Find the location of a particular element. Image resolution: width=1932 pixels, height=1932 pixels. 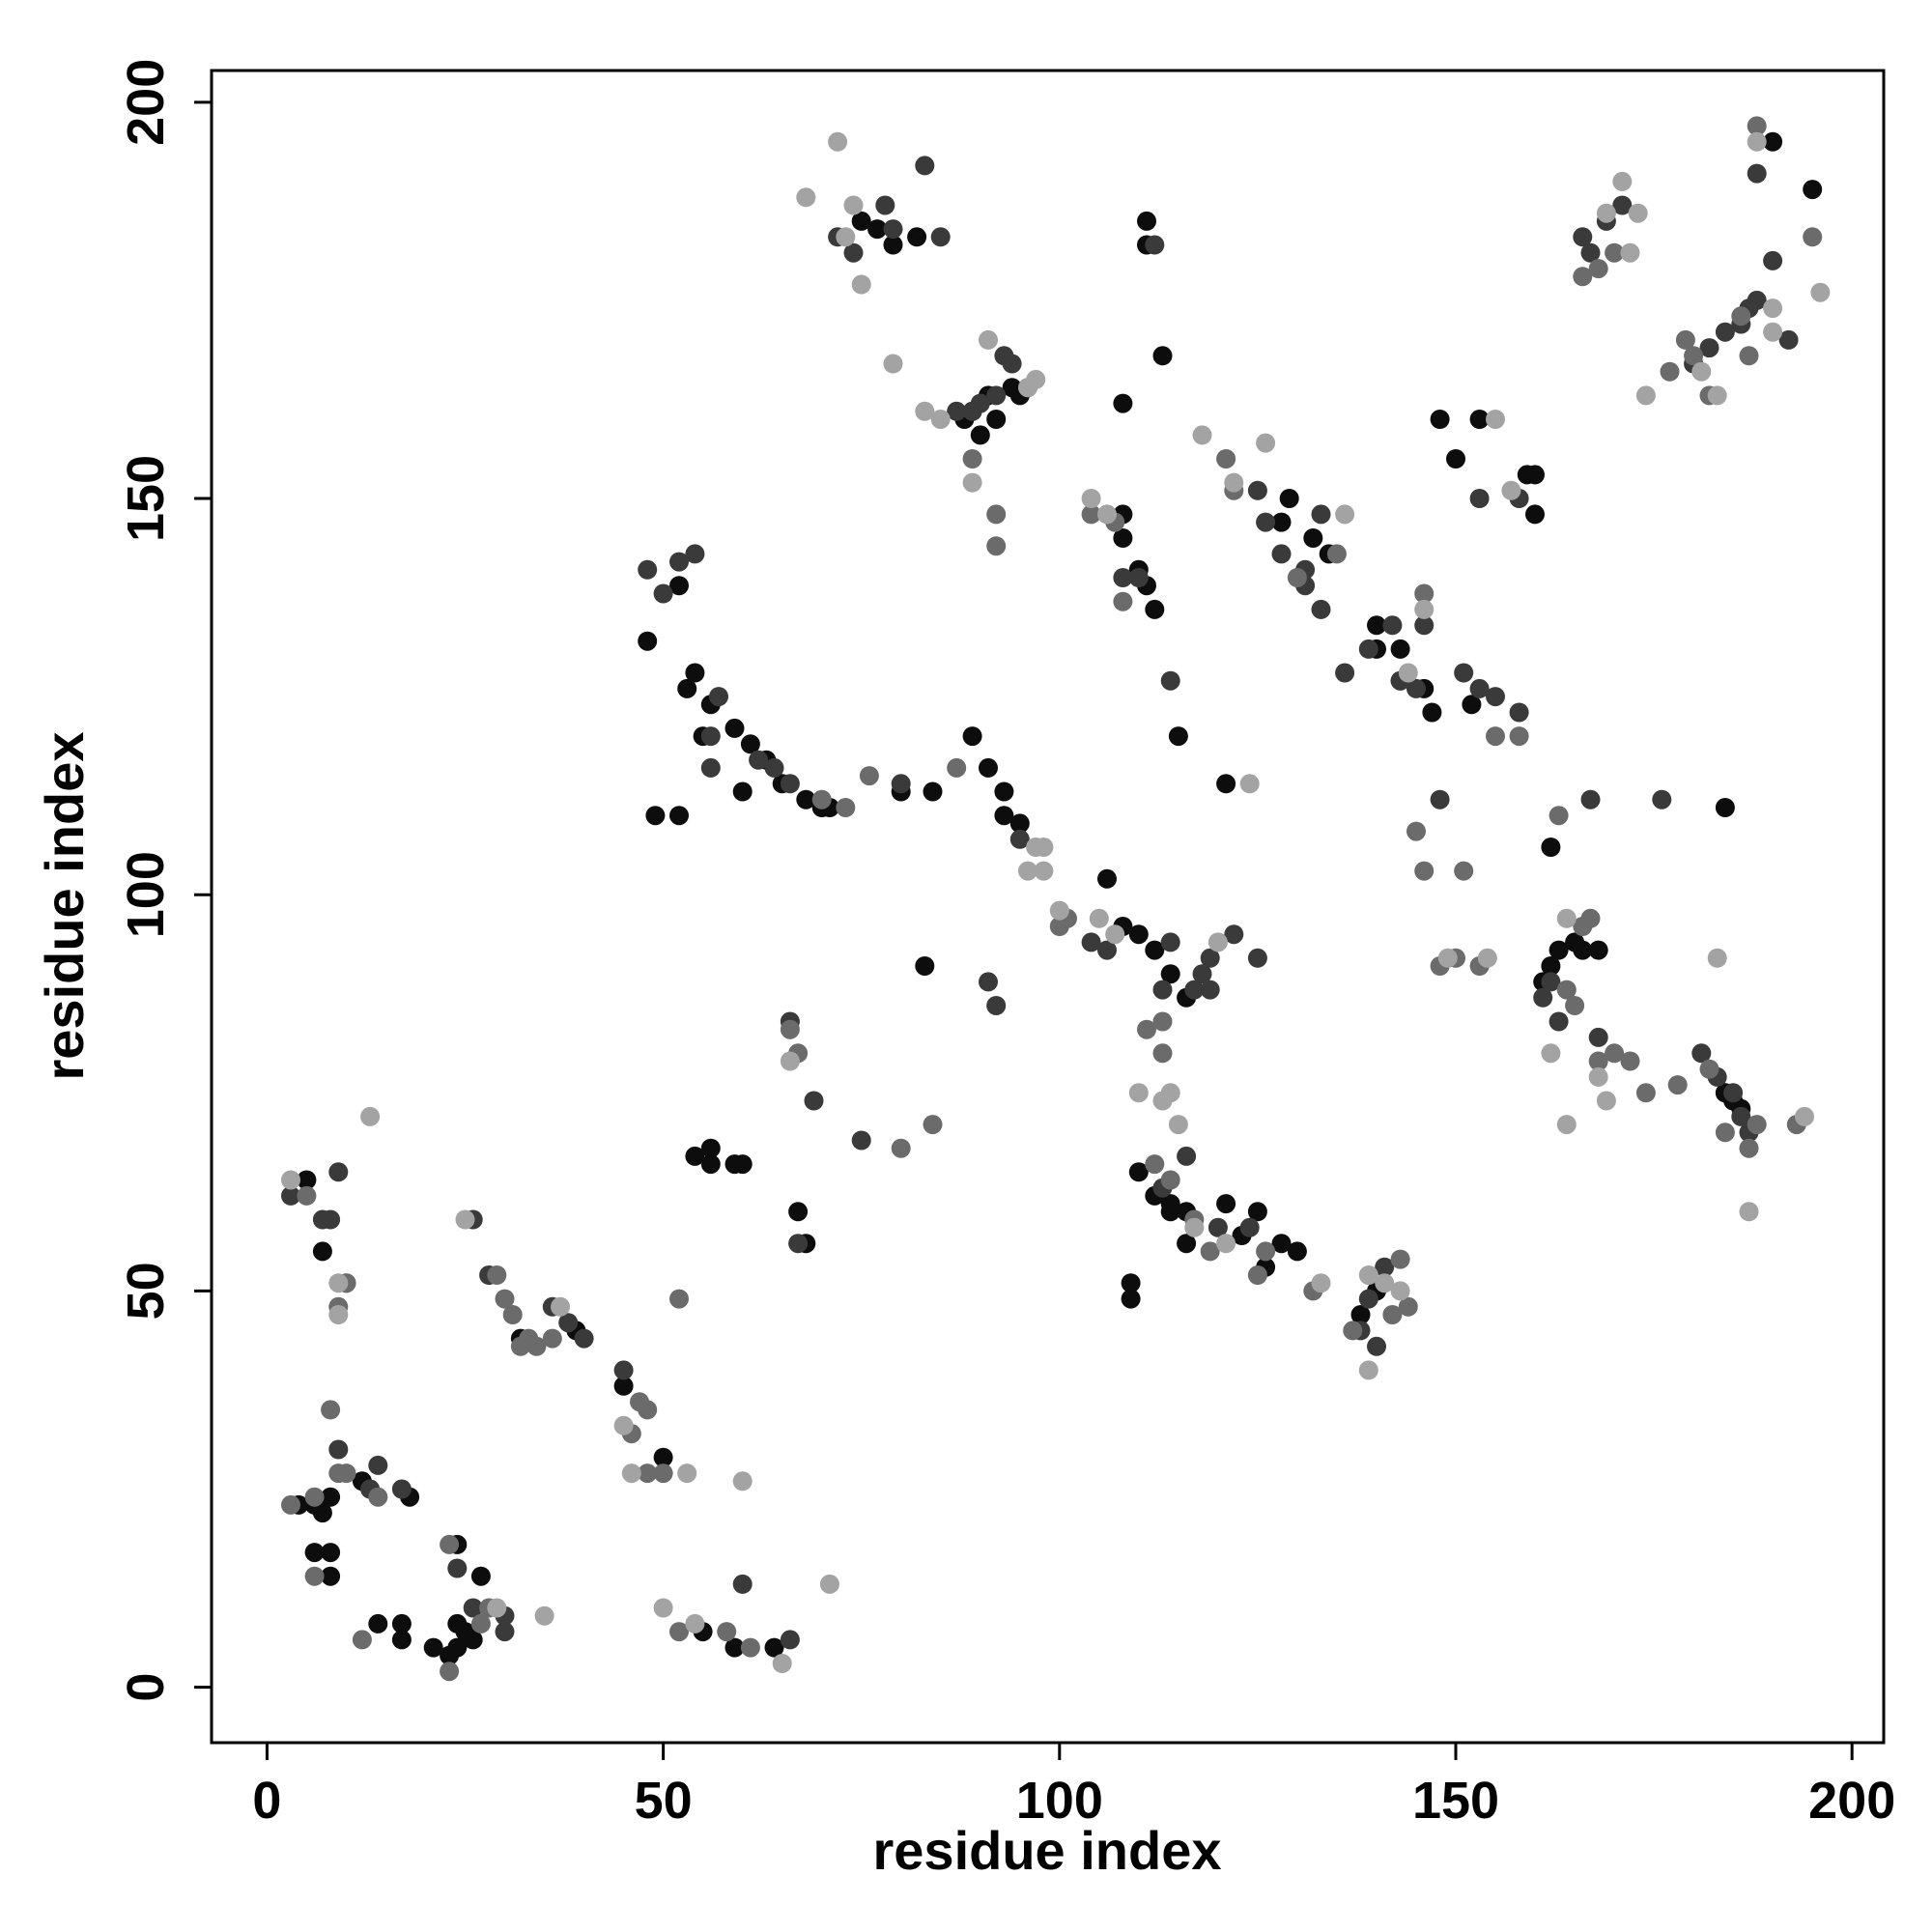

x-tick-label: 100 is located at coordinates (1059, 1801).